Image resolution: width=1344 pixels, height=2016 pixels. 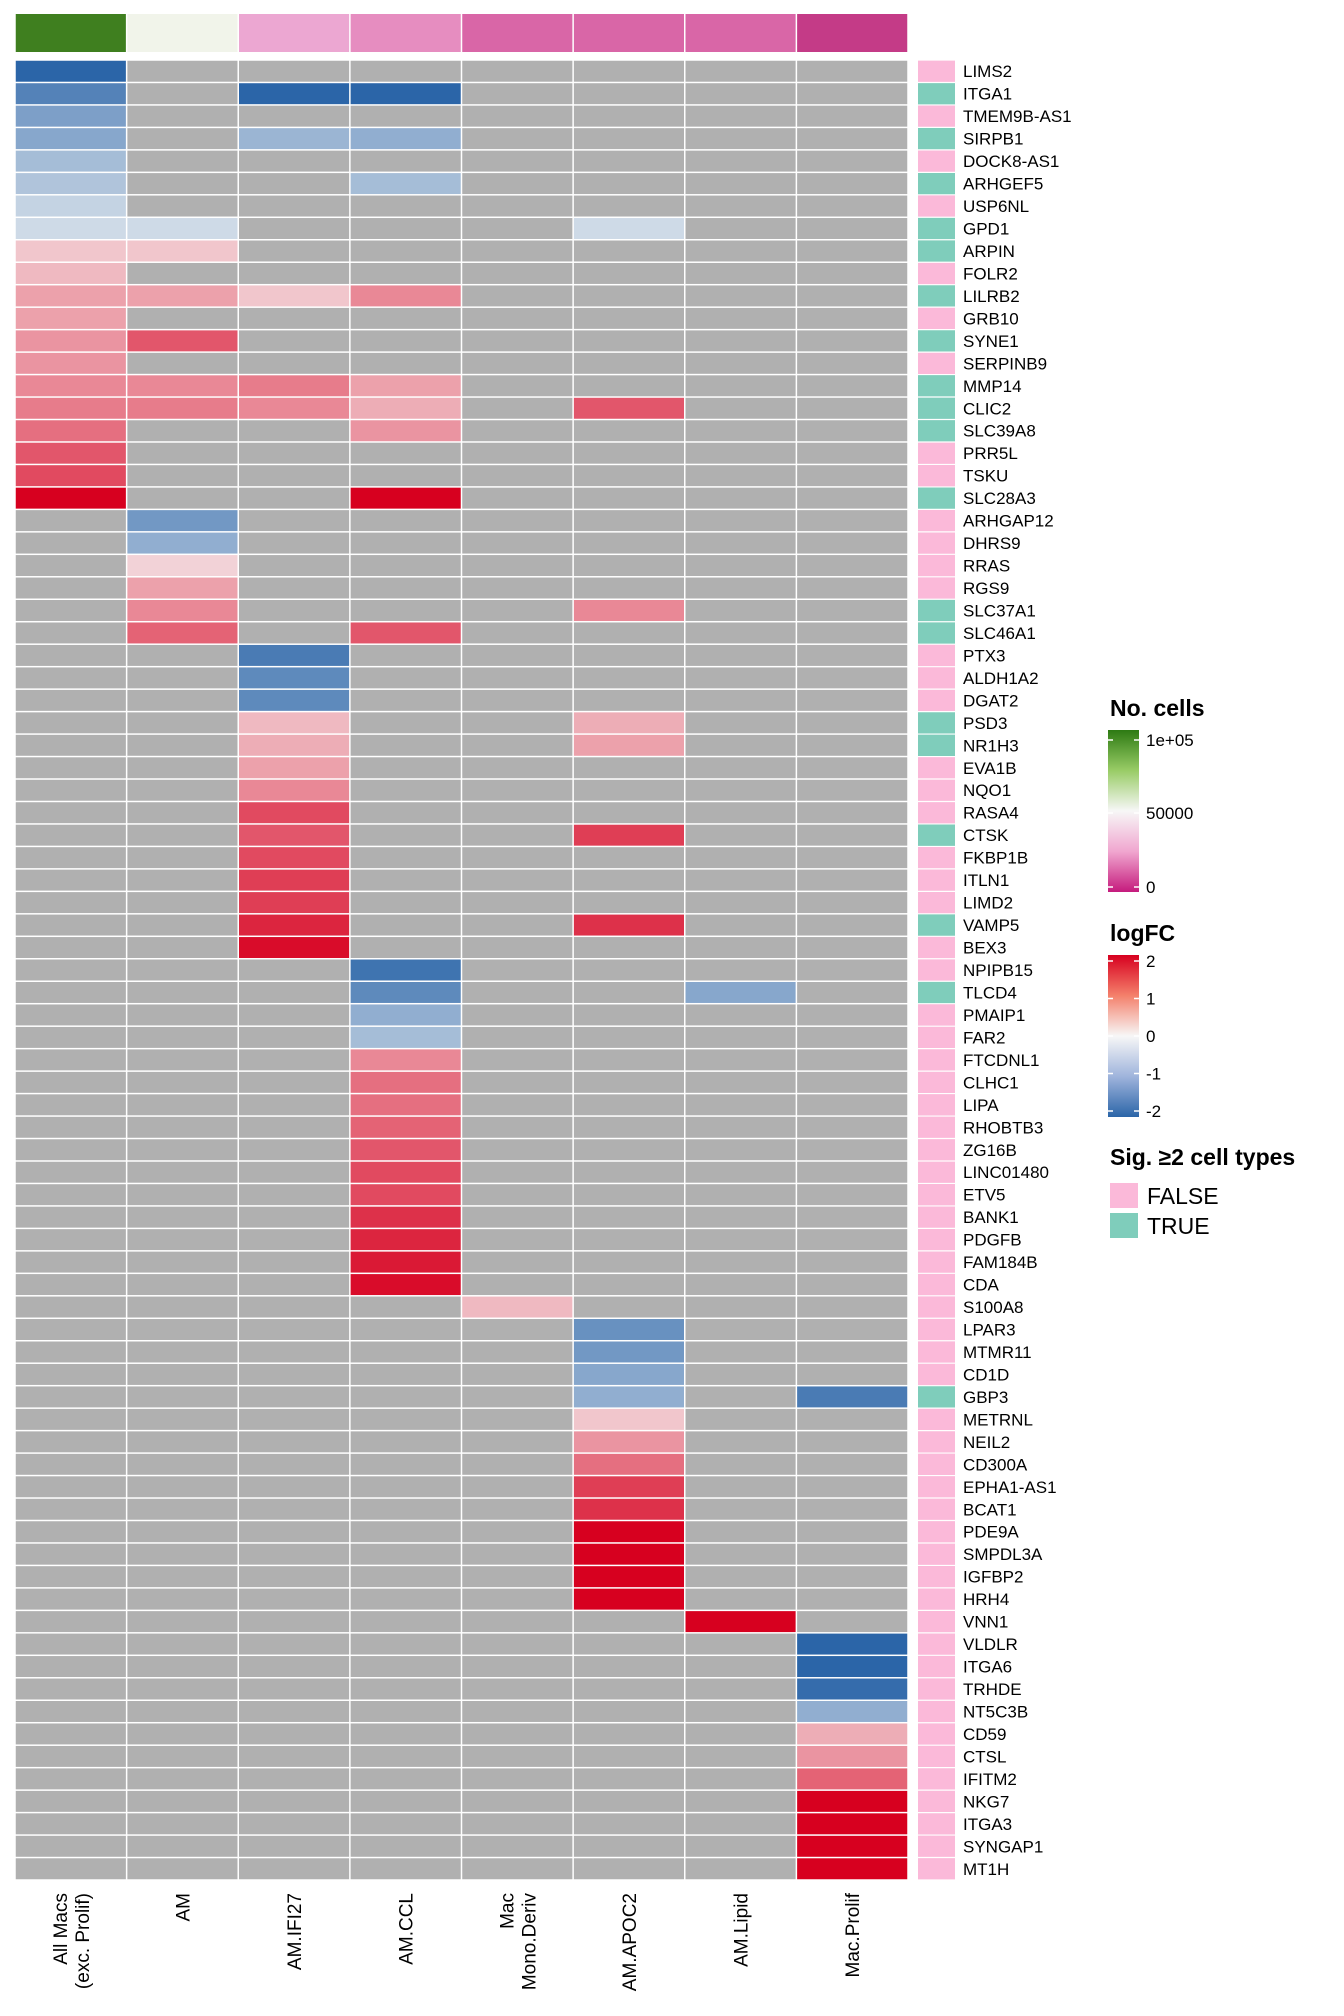 I want to click on gene-label-psd3: PSD3, so click(x=985, y=723).